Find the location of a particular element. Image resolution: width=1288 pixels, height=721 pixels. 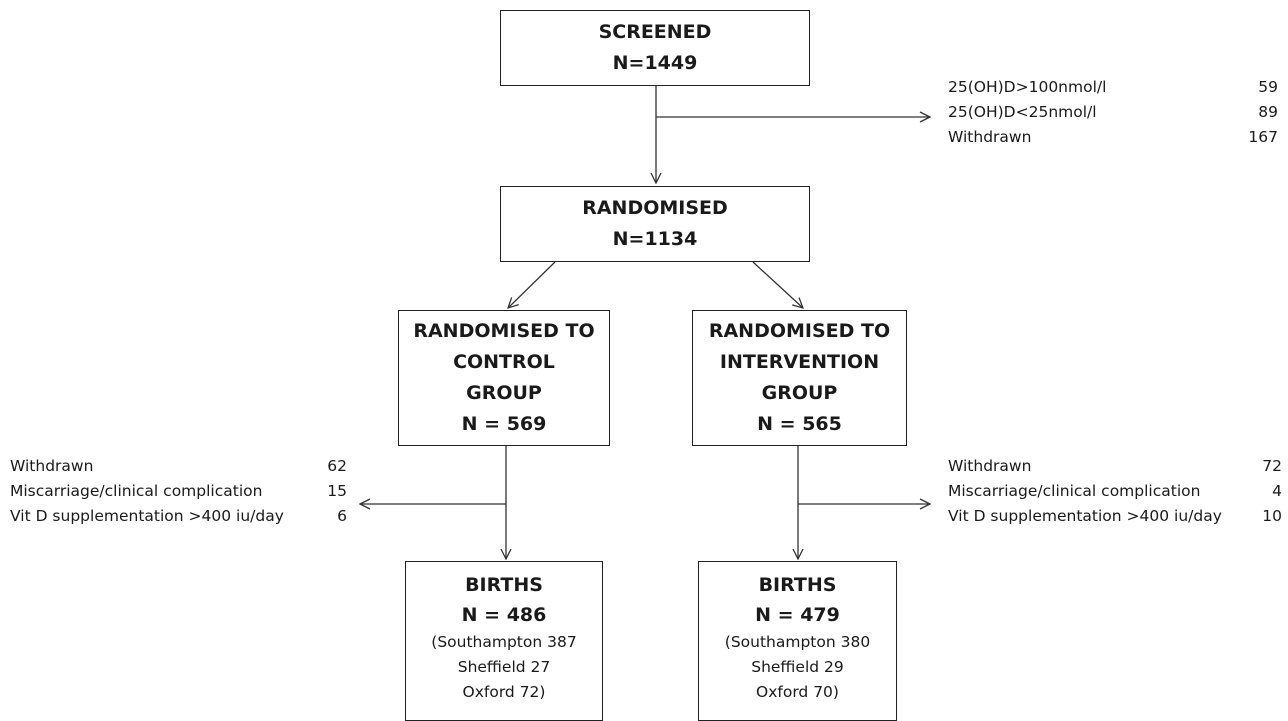

exclusion-row: Vit D supplementation >400 iu/day 10 is located at coordinates (1115, 516).